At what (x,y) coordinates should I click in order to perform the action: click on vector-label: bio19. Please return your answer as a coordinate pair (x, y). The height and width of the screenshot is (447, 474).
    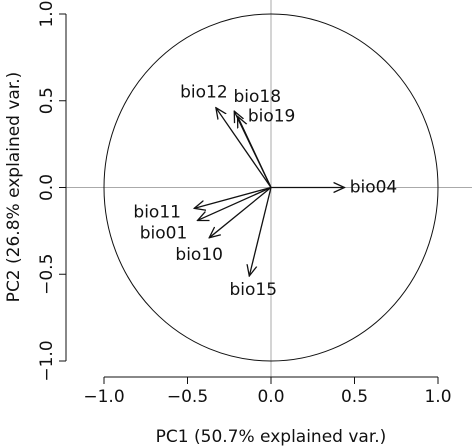
    Looking at the image, I should click on (272, 116).